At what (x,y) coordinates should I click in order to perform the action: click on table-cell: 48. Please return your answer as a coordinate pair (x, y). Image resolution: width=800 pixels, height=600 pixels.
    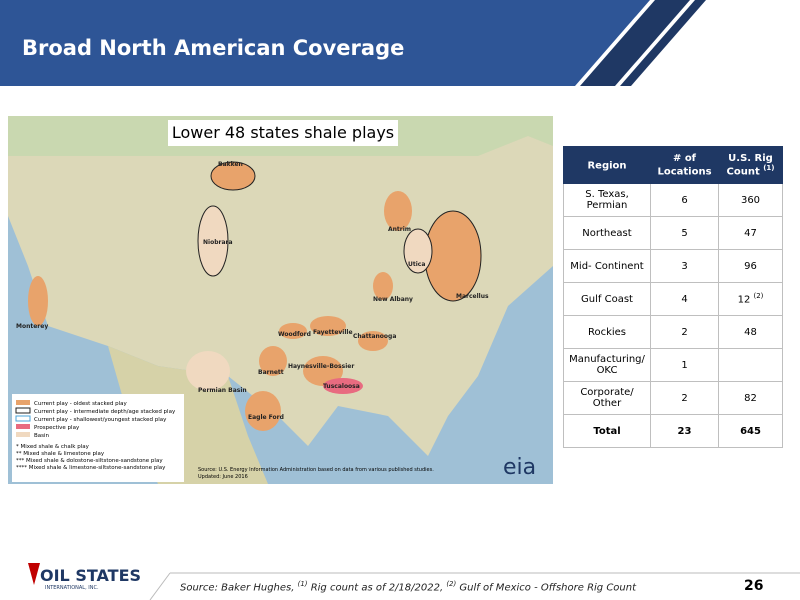
    Looking at the image, I should click on (750, 332).